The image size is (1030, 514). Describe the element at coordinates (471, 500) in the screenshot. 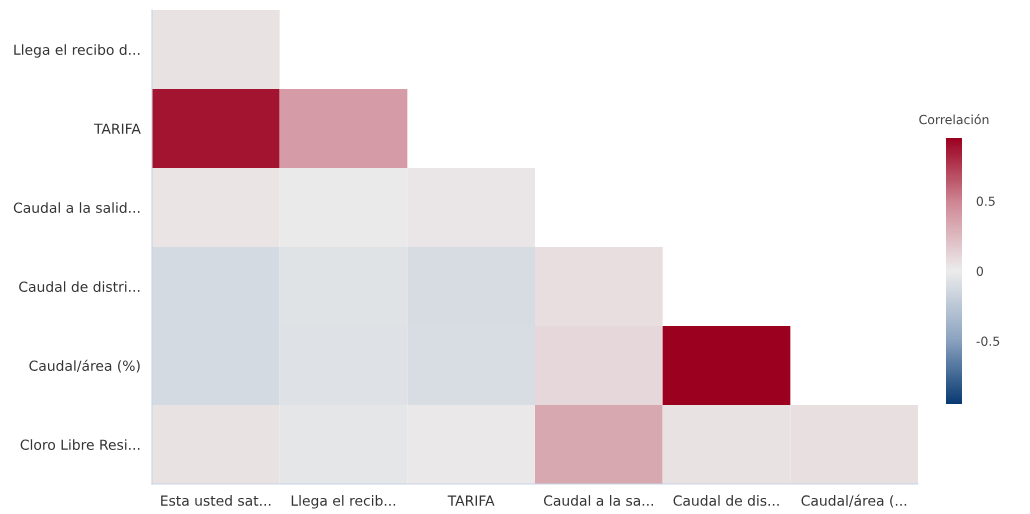

I see `x-tick-label: TARIFA` at that location.